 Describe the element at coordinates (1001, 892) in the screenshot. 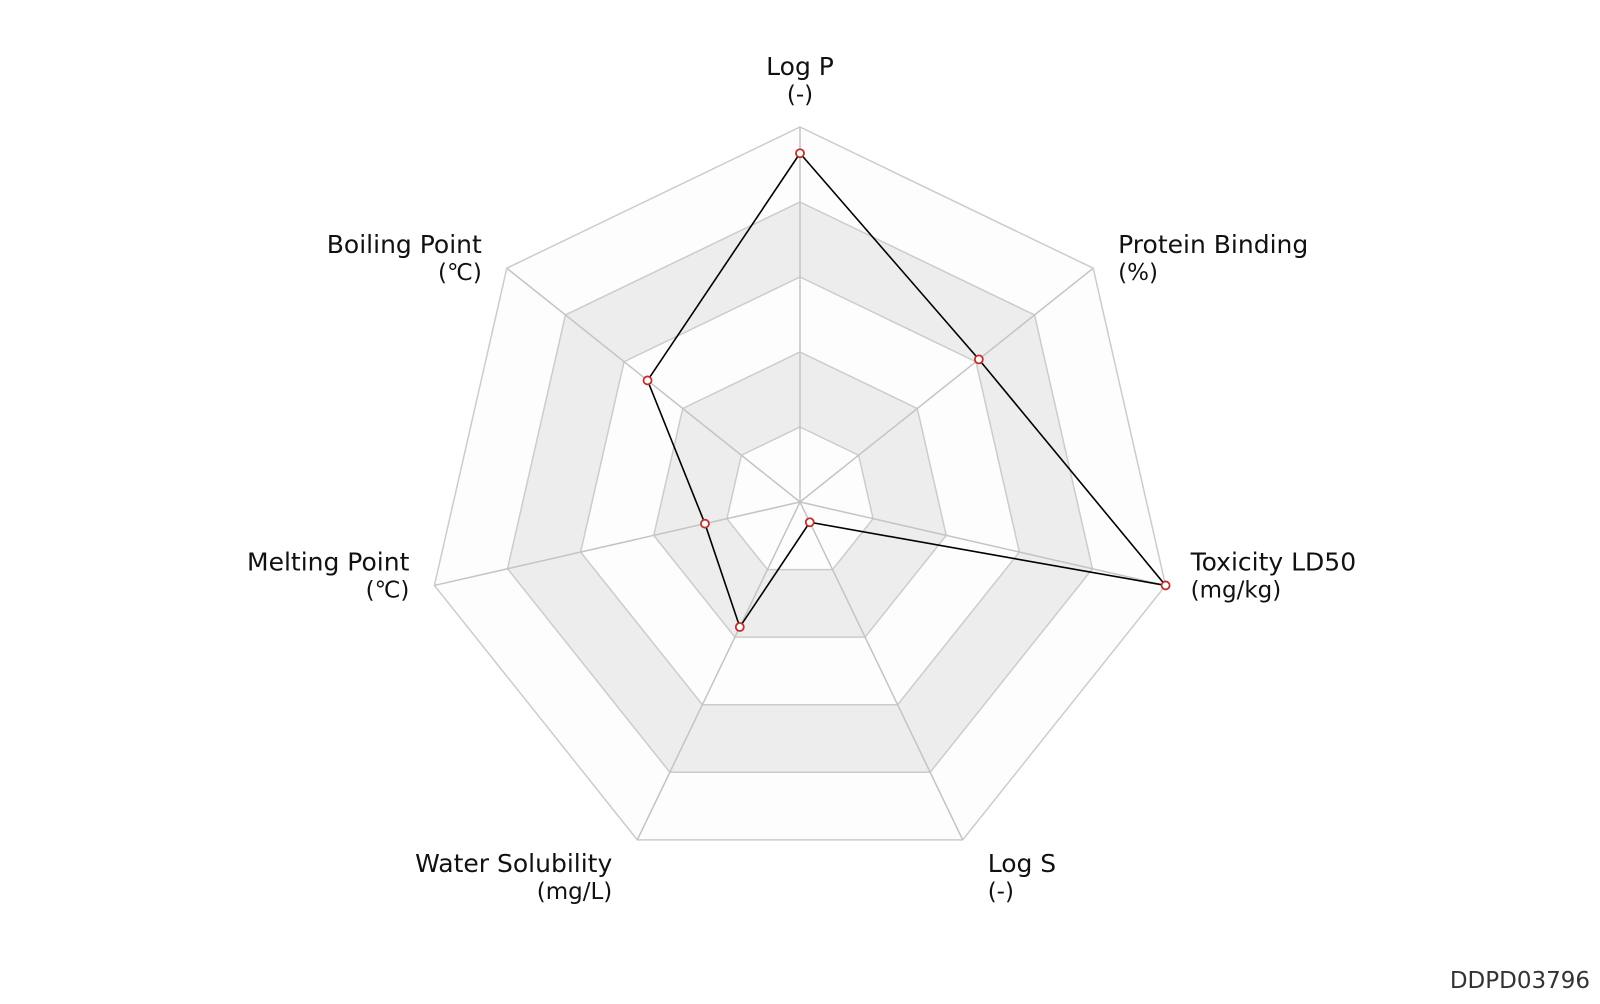

I see `axis-unit-4: (-)` at that location.